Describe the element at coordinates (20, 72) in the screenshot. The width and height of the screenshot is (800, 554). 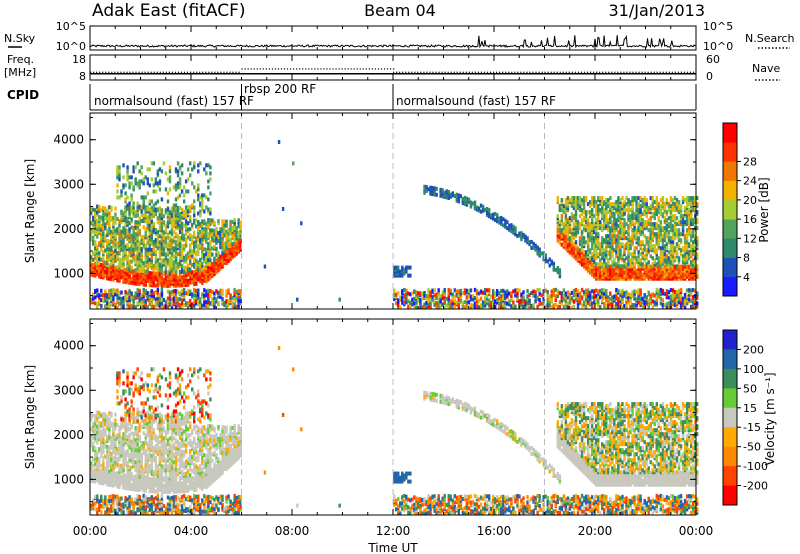
I see `freq-label-line2: [MHz]` at that location.